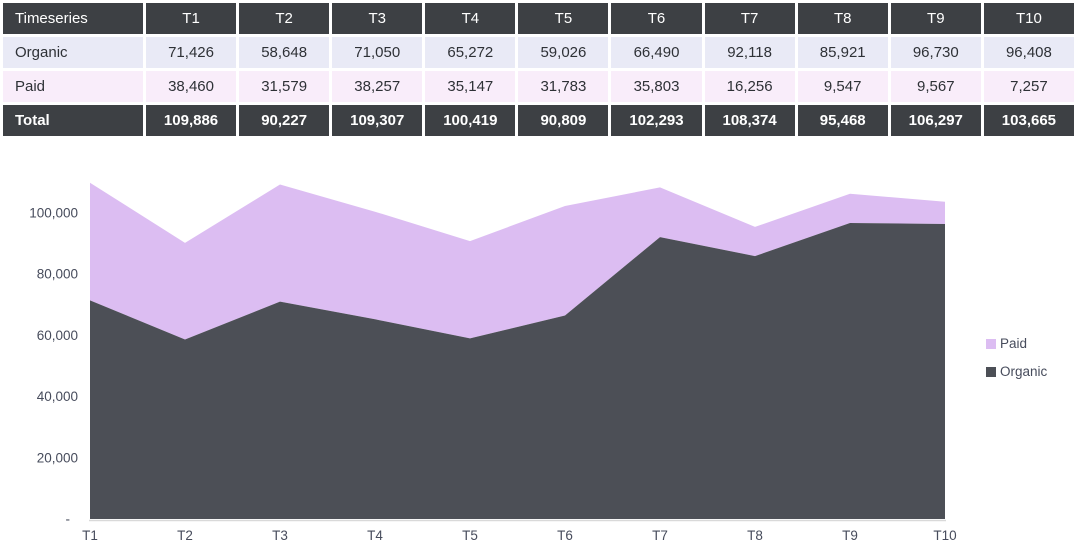 Image resolution: width=1077 pixels, height=556 pixels. Describe the element at coordinates (191, 120) in the screenshot. I see `total-cell-t1: 109,886` at that location.